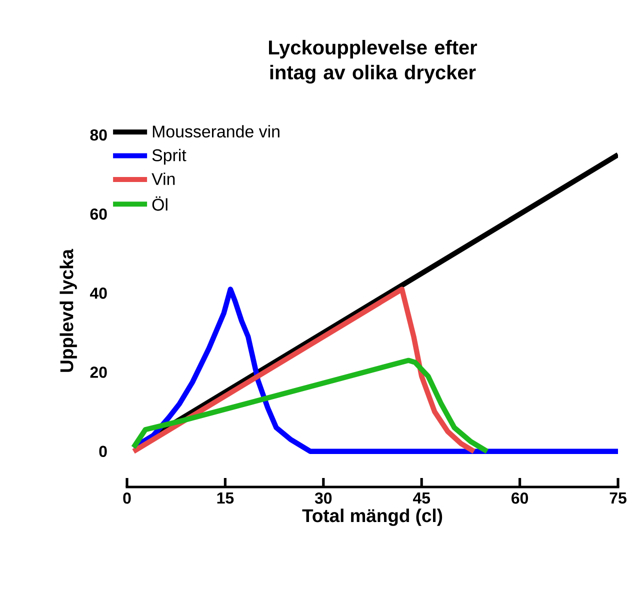 The width and height of the screenshot is (640, 596). I want to click on y-axis-title: Upplevd lycka, so click(68, 310).